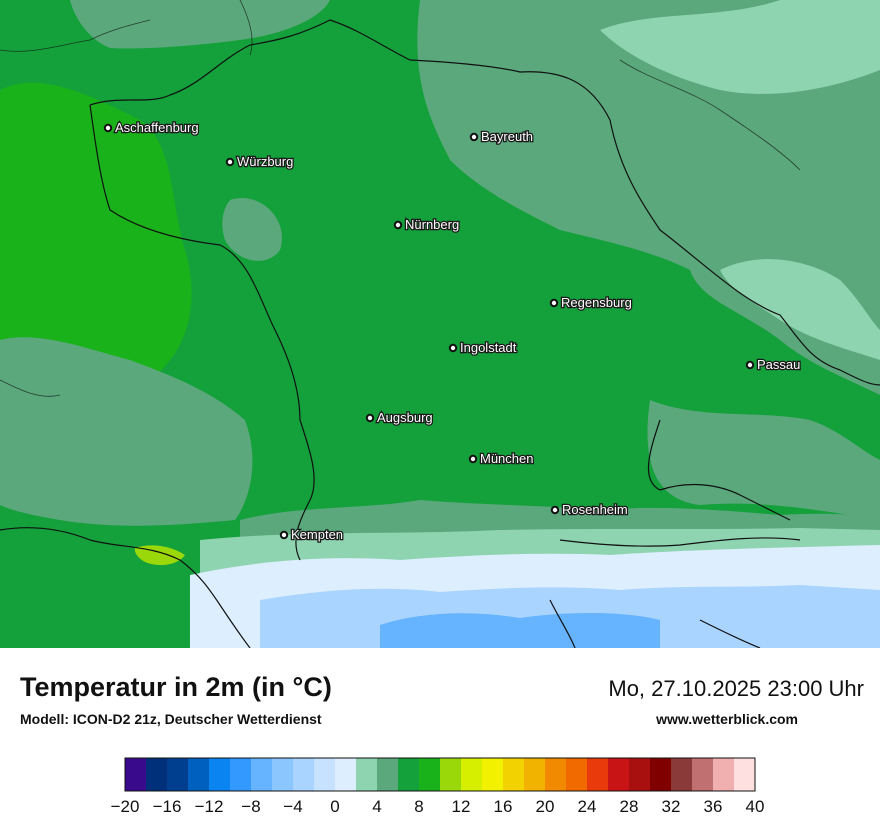 The height and width of the screenshot is (830, 880). I want to click on legend-frame, so click(440, 774).